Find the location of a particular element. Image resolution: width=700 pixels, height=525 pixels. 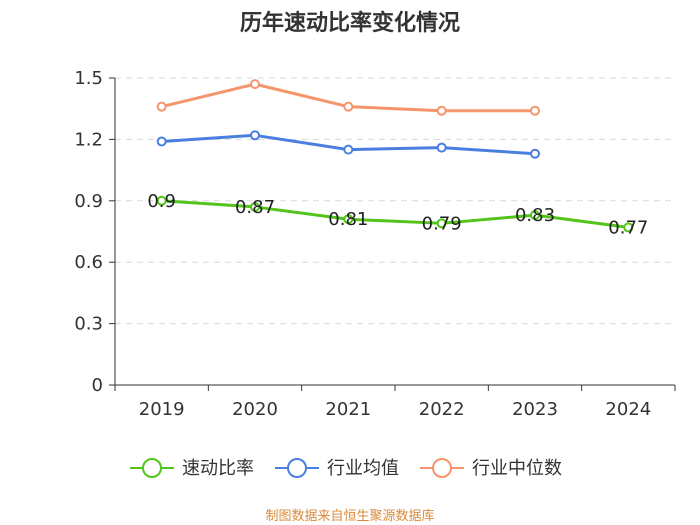

legend-label: 行业均值 is located at coordinates (363, 468).